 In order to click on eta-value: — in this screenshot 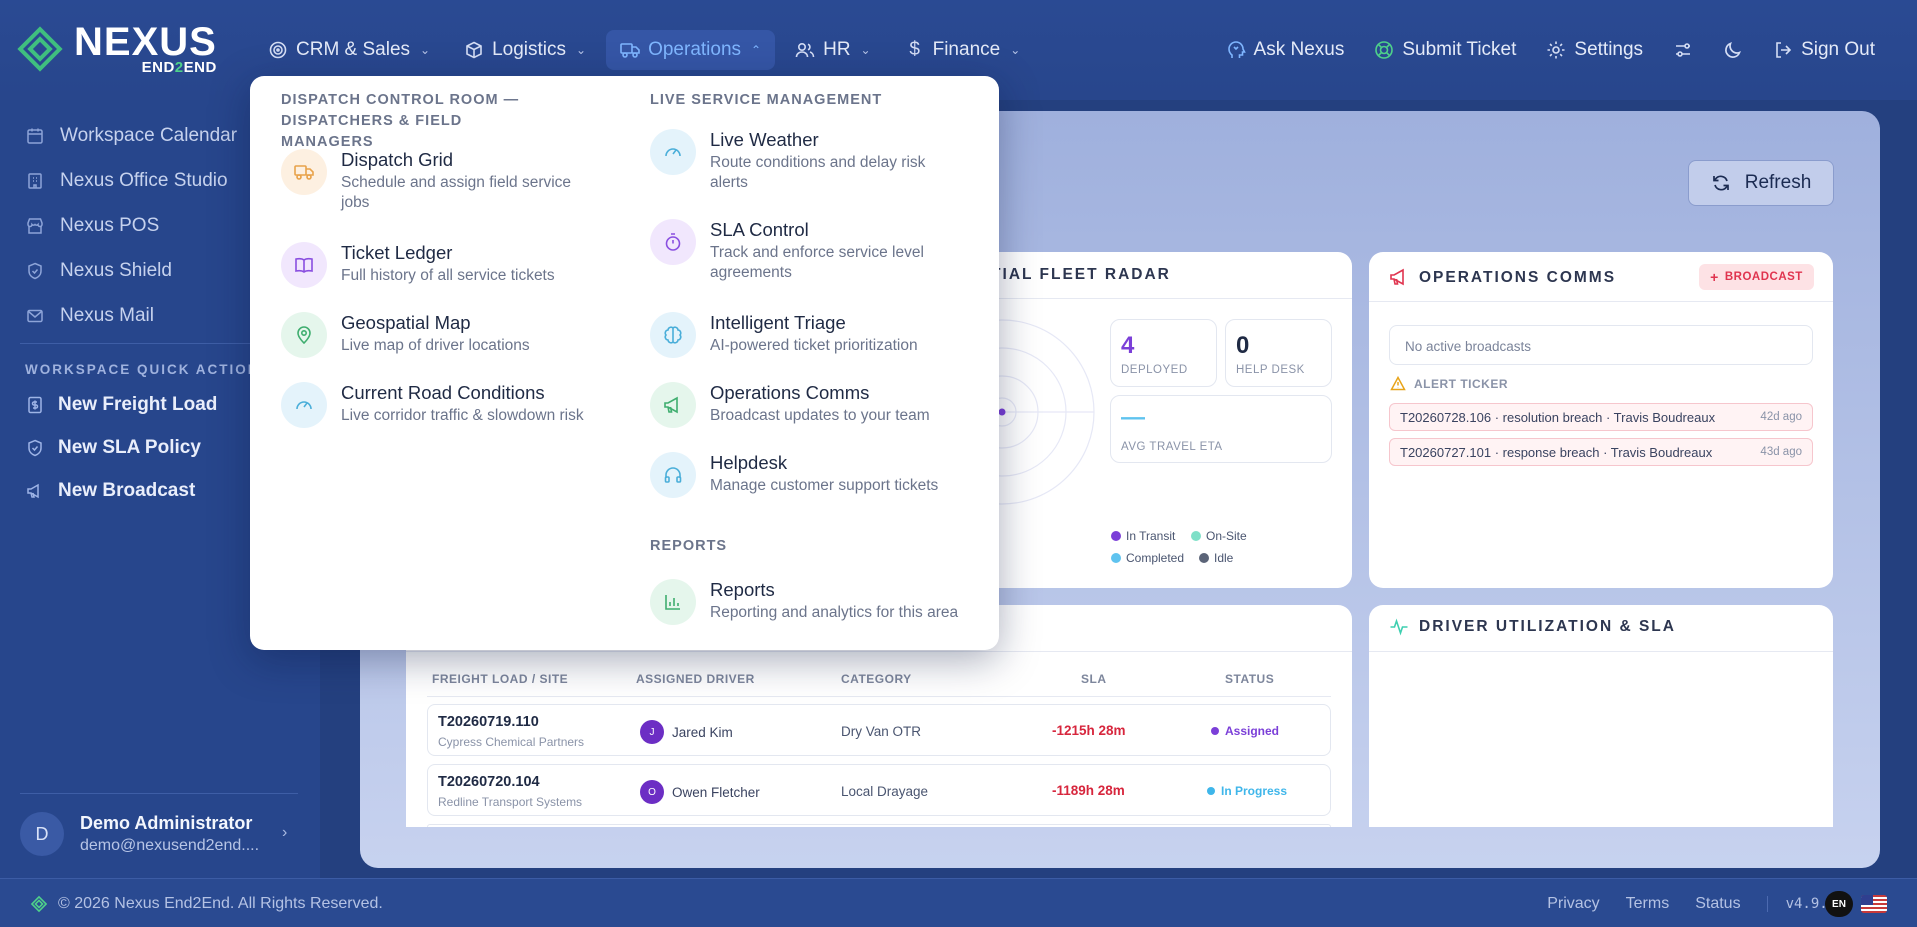, I will do `click(1133, 418)`.